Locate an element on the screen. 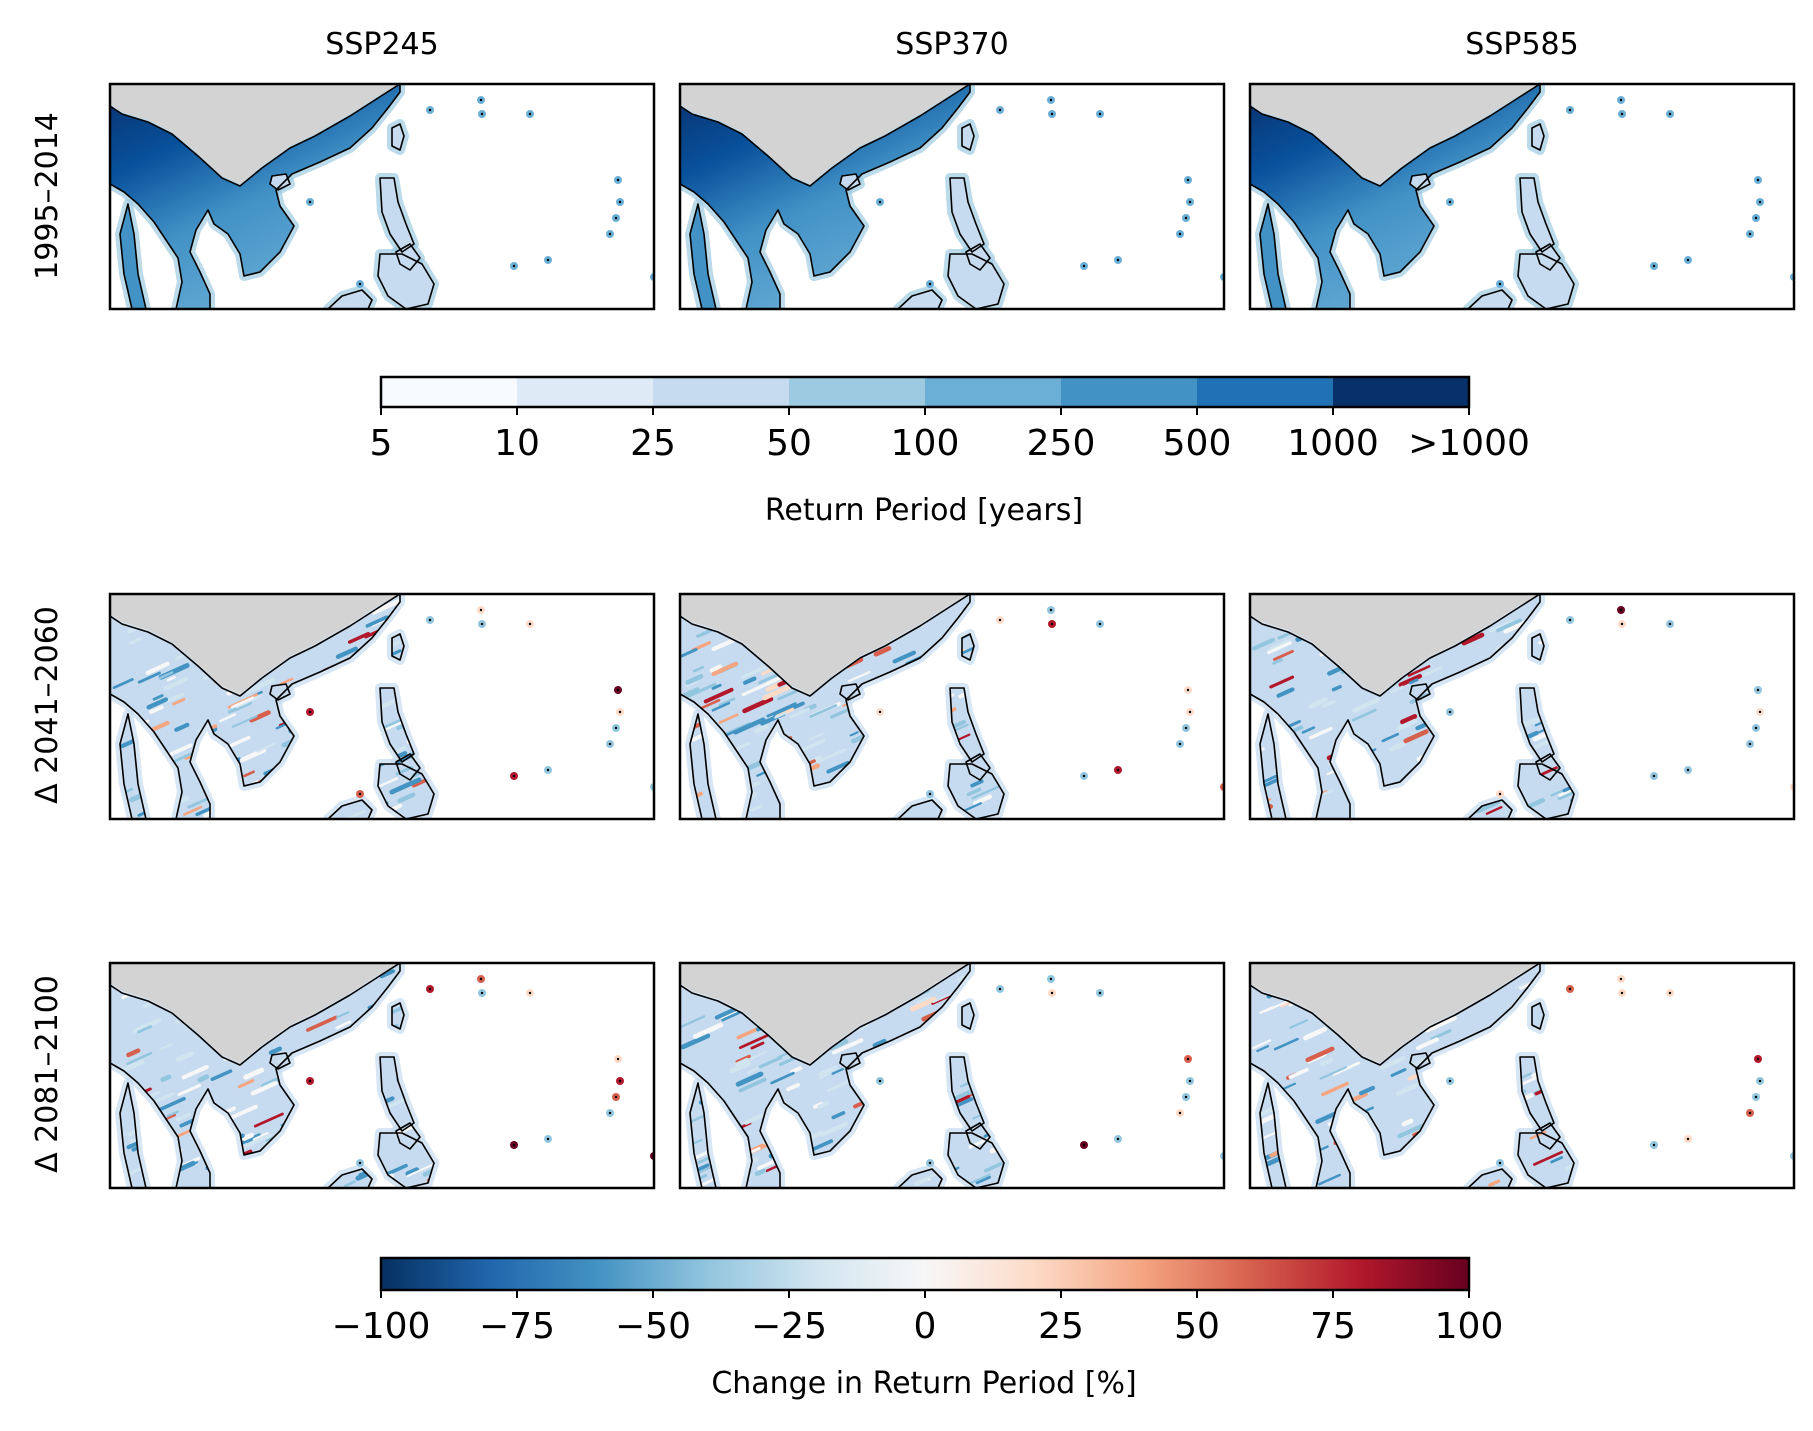 The image size is (1813, 1431). return-period-tick-label: 500 is located at coordinates (1197, 443).